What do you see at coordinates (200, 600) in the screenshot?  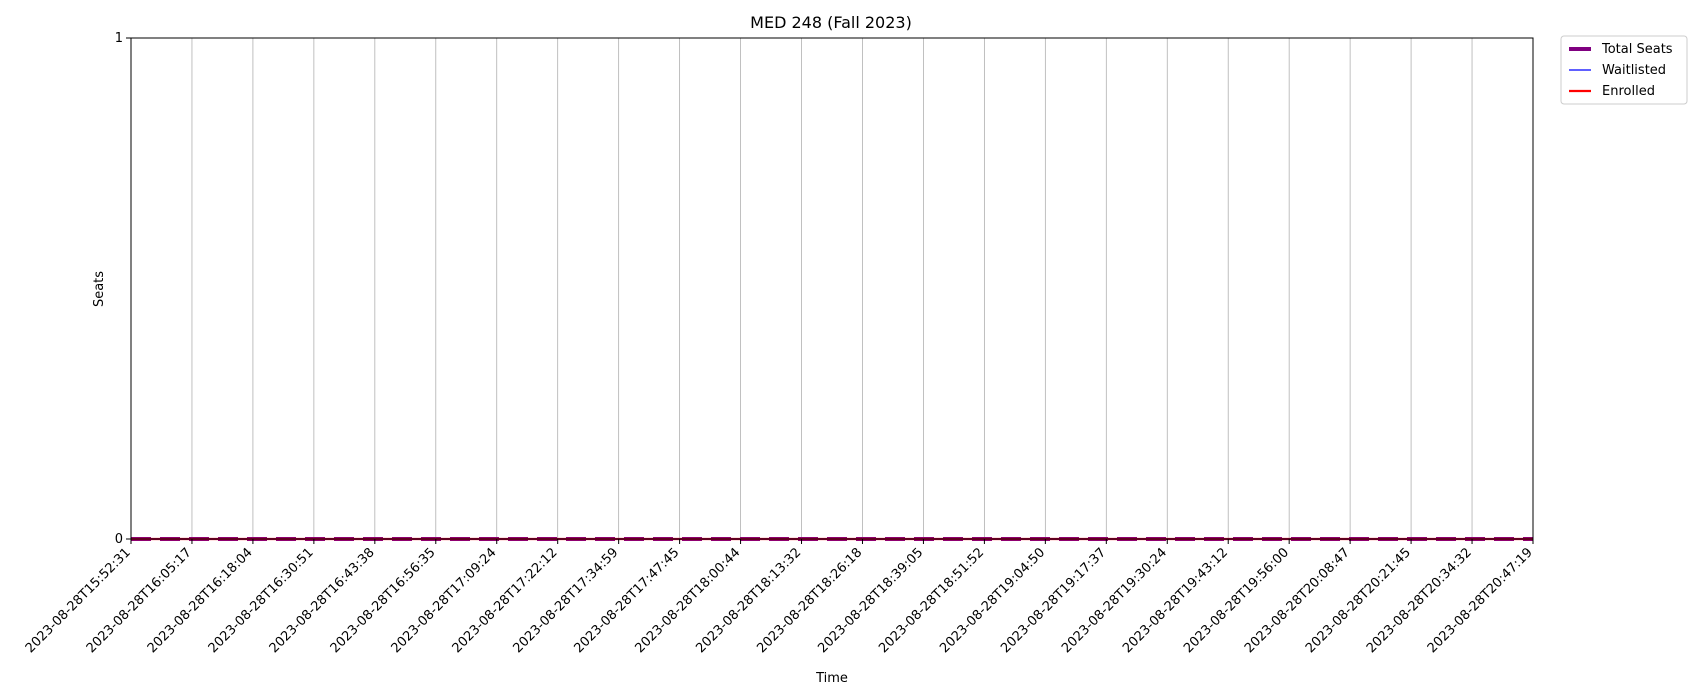 I see `x-tick-label: 2023-08-28T16:18:04` at bounding box center [200, 600].